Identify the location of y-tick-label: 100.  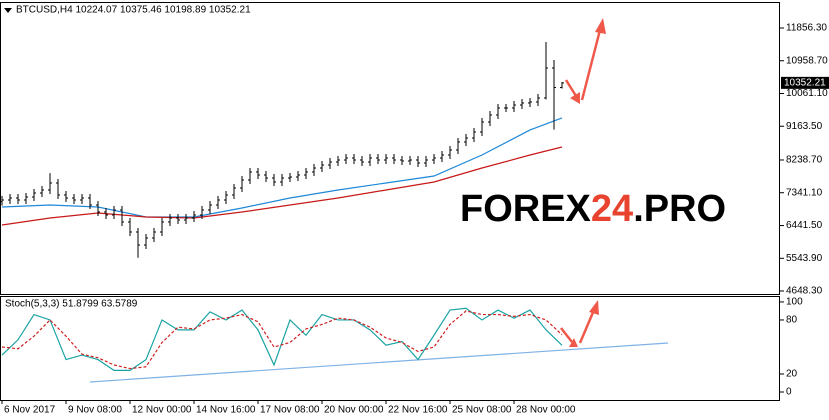
(794, 302).